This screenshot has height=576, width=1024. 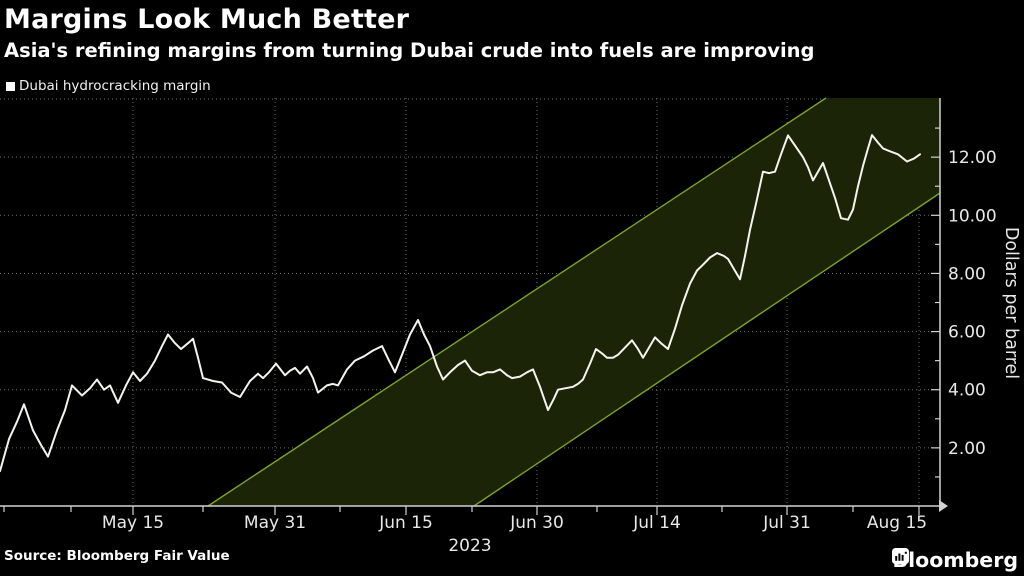 I want to click on x-axis-year-label: 2023, so click(x=469, y=546).